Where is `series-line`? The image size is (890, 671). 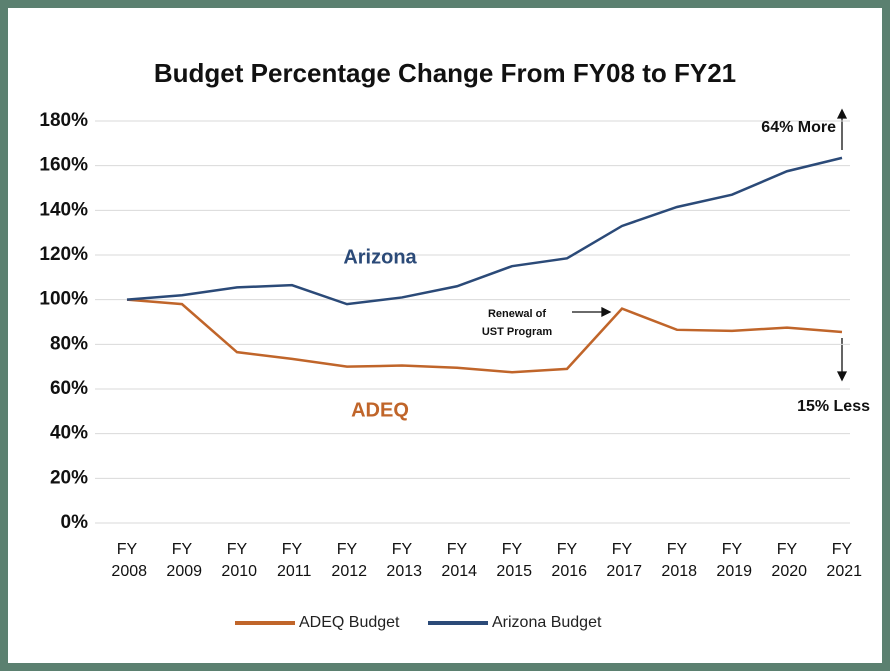 series-line is located at coordinates (484, 336).